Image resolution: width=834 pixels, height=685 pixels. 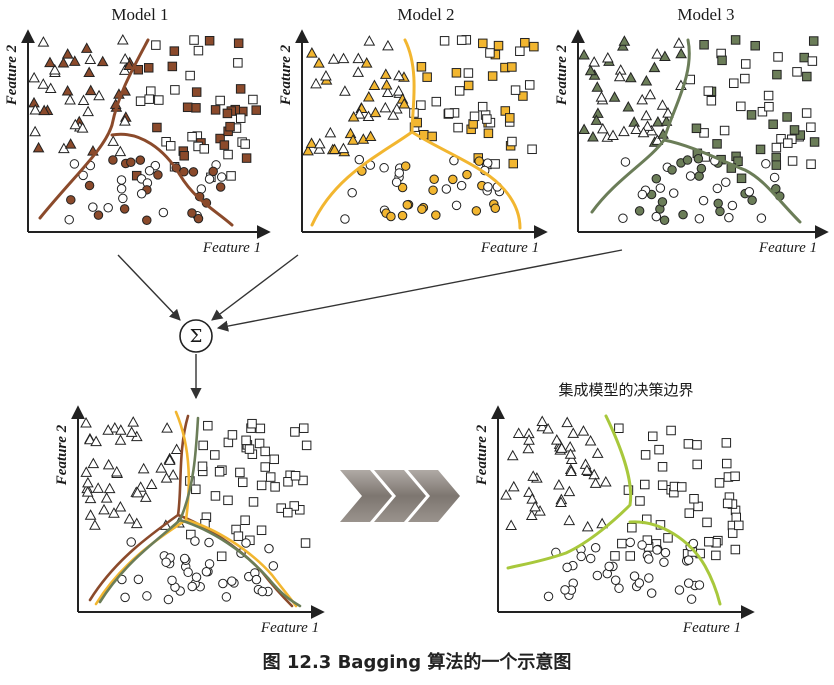 What do you see at coordinates (289, 628) in the screenshot?
I see `combined-xlabel: Feature 1` at bounding box center [289, 628].